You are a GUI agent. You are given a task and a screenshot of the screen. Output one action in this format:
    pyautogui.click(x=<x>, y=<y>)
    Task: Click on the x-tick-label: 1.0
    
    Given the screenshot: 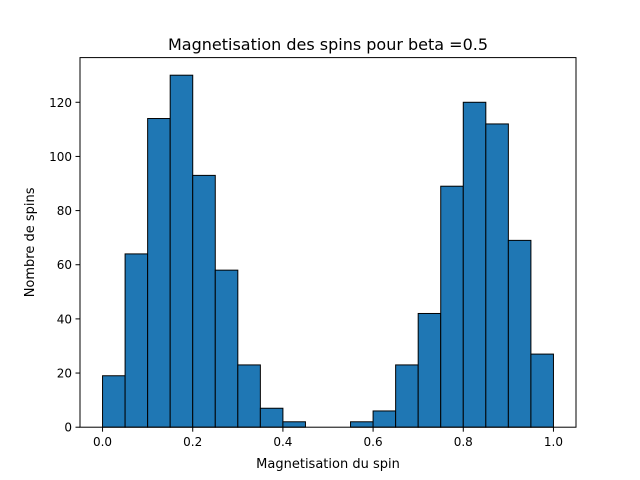 What is the action you would take?
    pyautogui.click(x=553, y=442)
    